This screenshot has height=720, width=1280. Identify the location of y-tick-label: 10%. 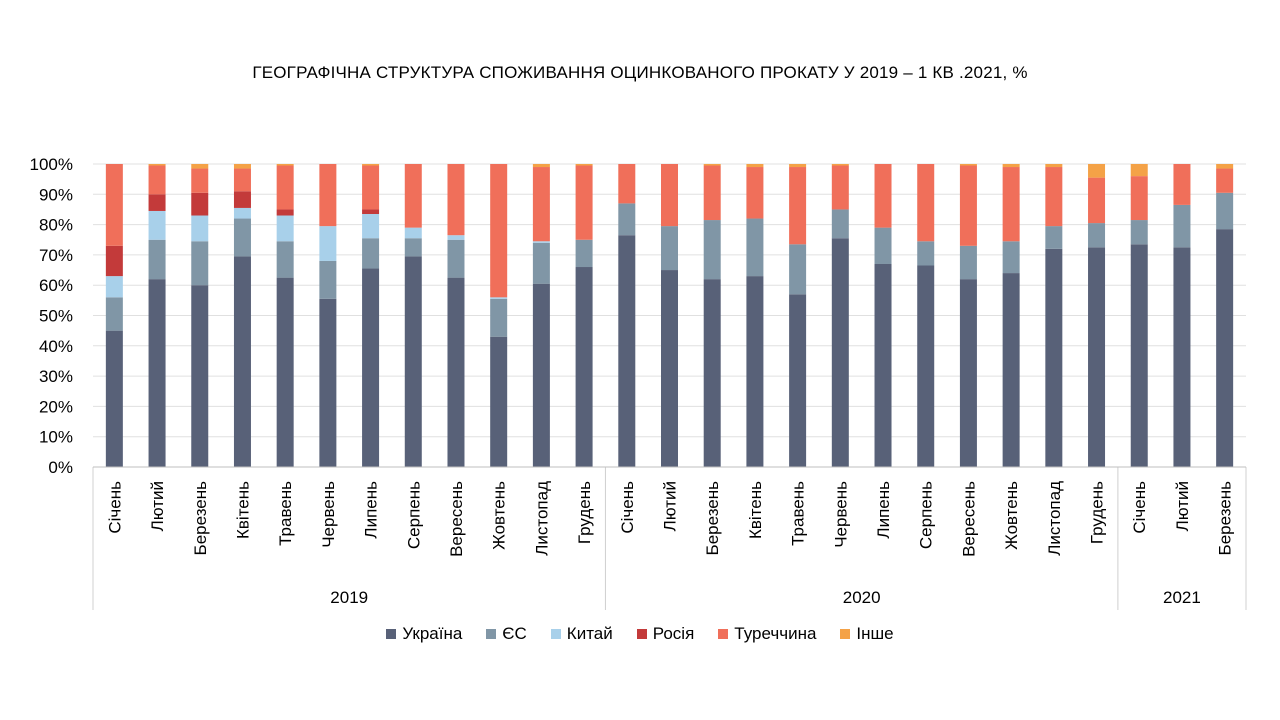
(56, 437).